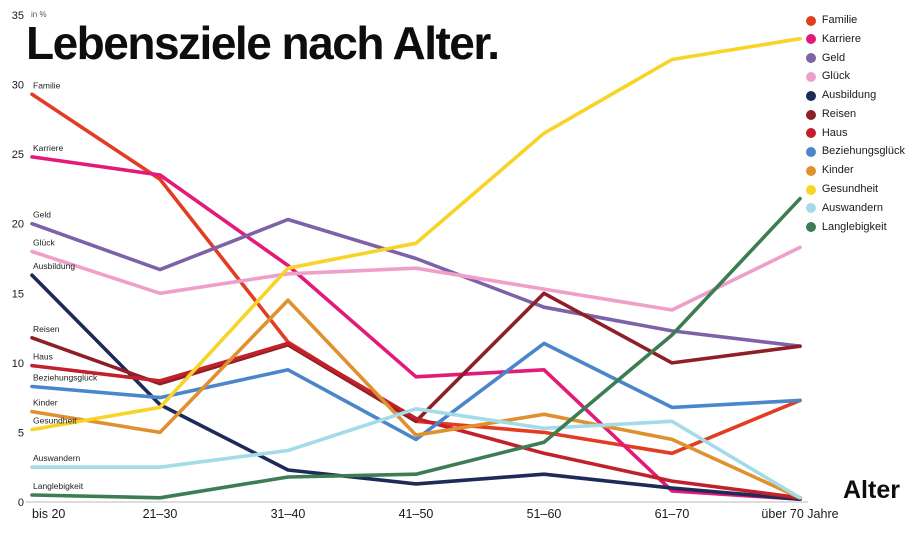 The height and width of the screenshot is (533, 915). Describe the element at coordinates (48, 514) in the screenshot. I see `x-tick-label: bis 20` at that location.